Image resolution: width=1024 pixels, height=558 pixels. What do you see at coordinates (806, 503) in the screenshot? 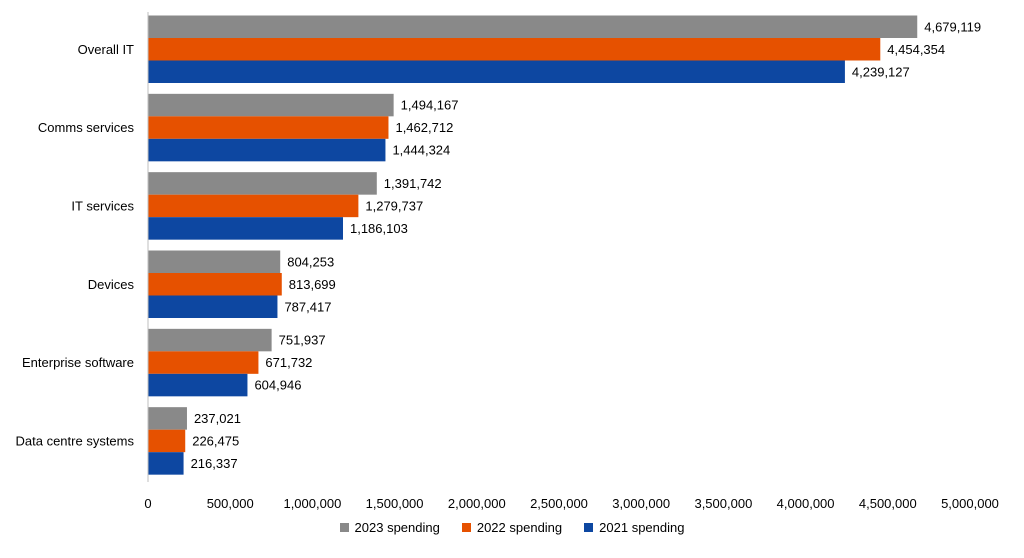
I see `x-tick-label: 4,000,000` at bounding box center [806, 503].